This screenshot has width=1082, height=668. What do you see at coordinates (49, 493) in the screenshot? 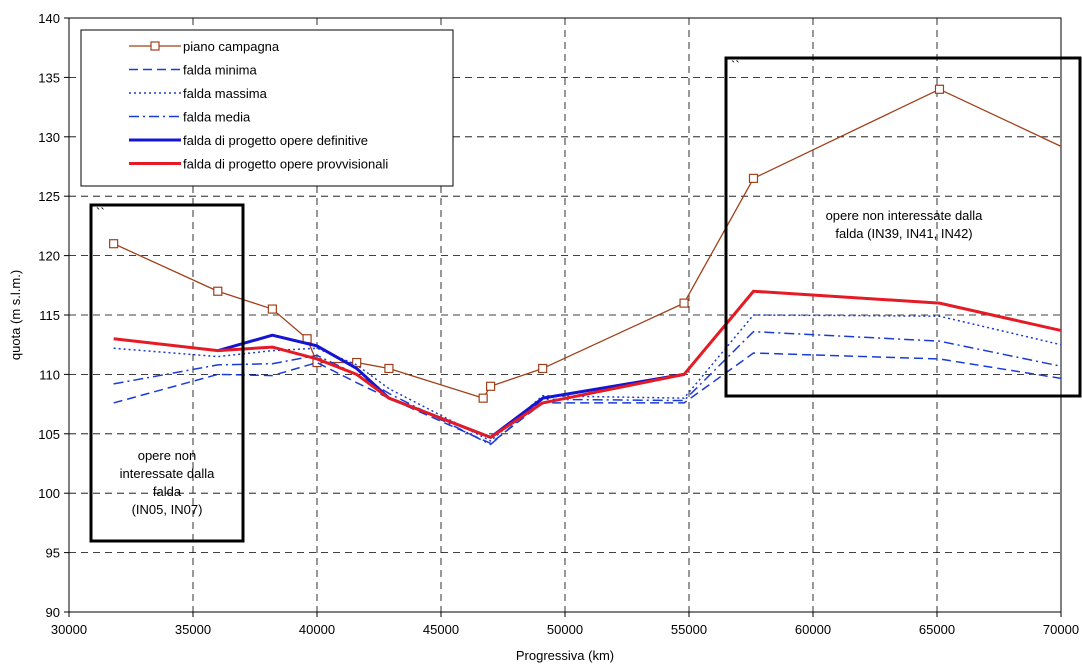
I see `y-tick-label: 100` at bounding box center [49, 493].